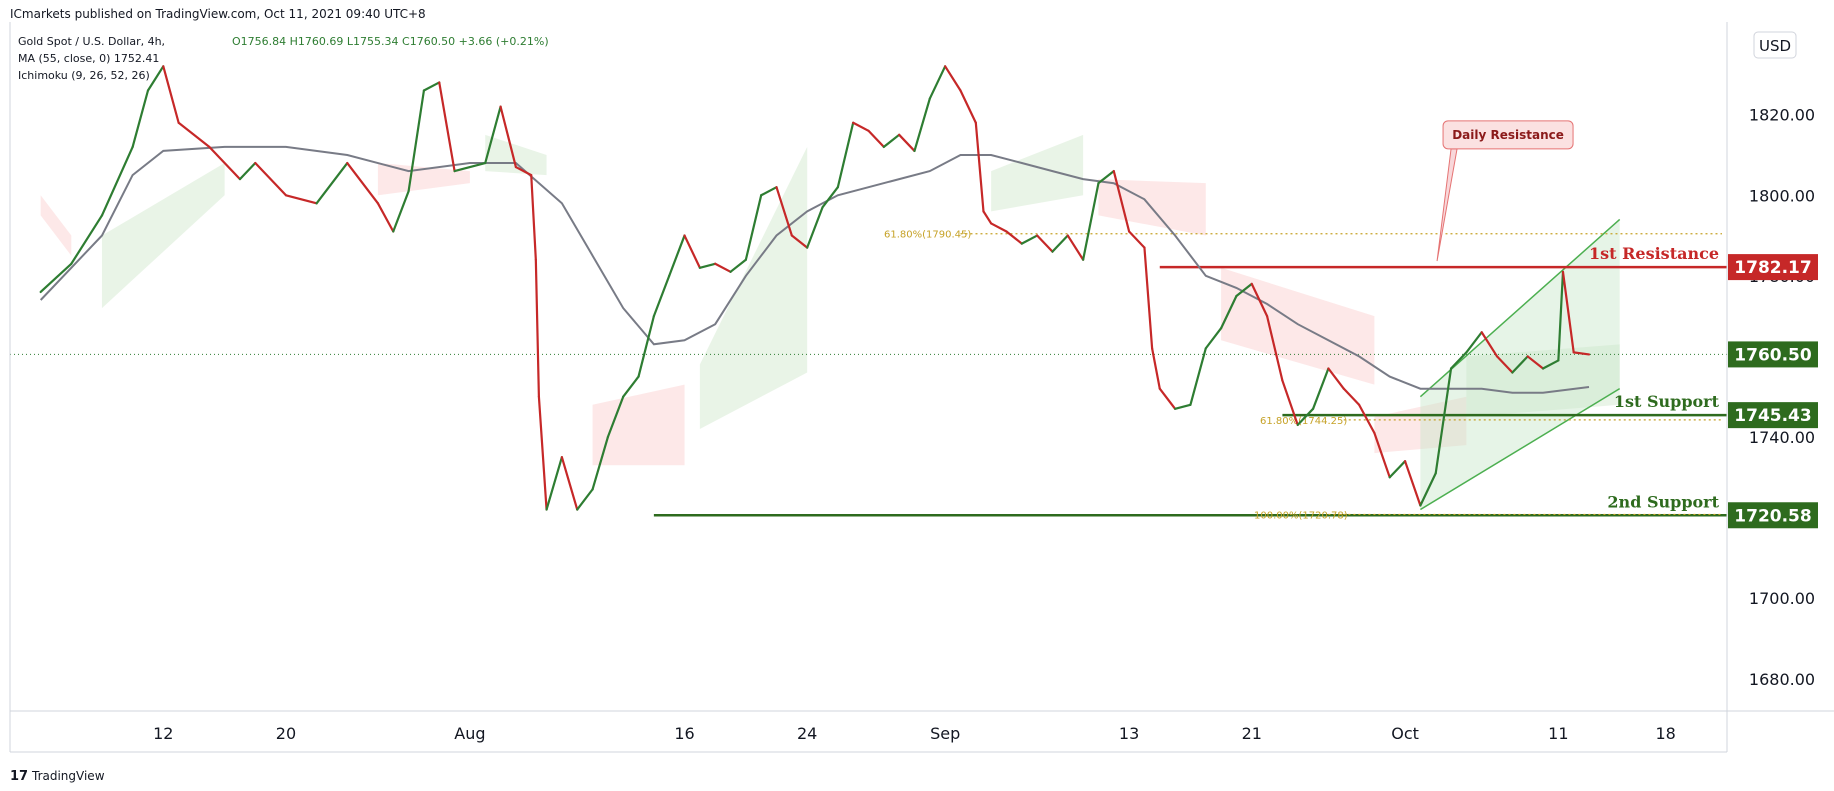 This screenshot has height=791, width=1834. I want to click on x-tick-label: Sep, so click(945, 733).